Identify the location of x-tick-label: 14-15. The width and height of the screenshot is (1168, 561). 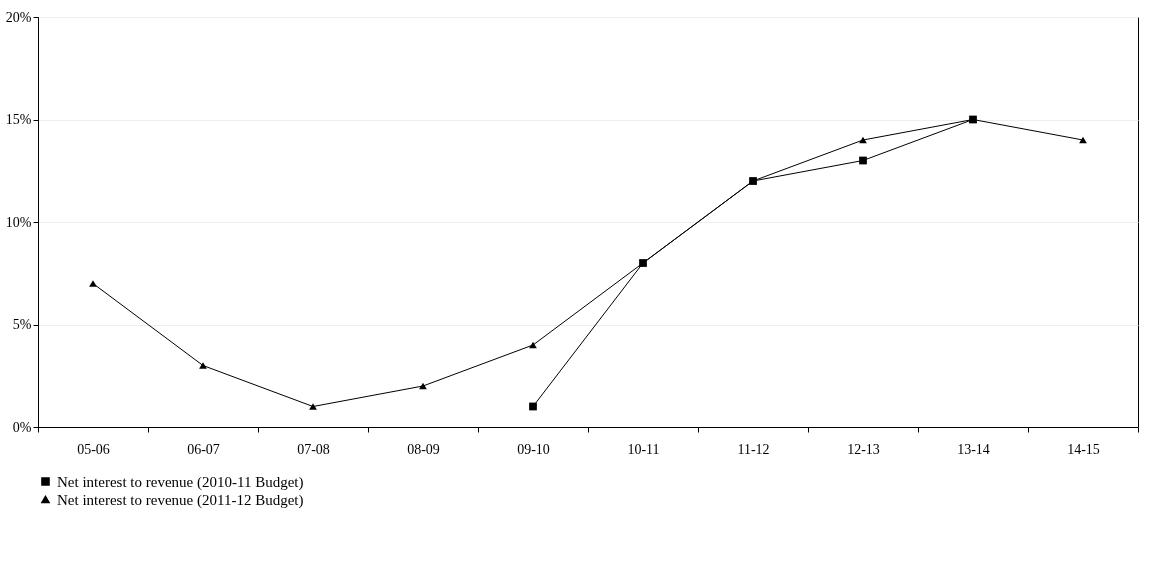
(1083, 449).